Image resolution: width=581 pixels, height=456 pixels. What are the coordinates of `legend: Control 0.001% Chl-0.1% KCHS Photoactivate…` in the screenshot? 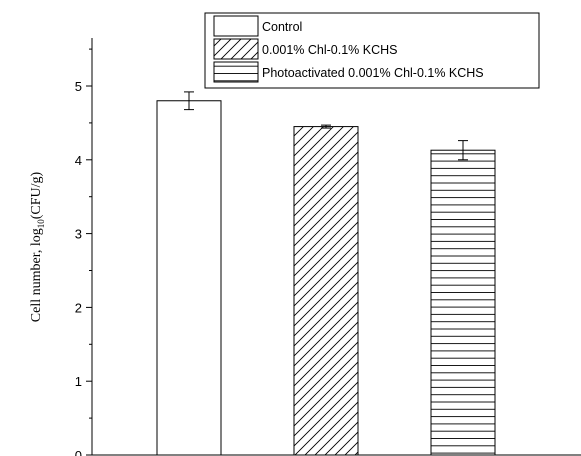 It's located at (372, 50).